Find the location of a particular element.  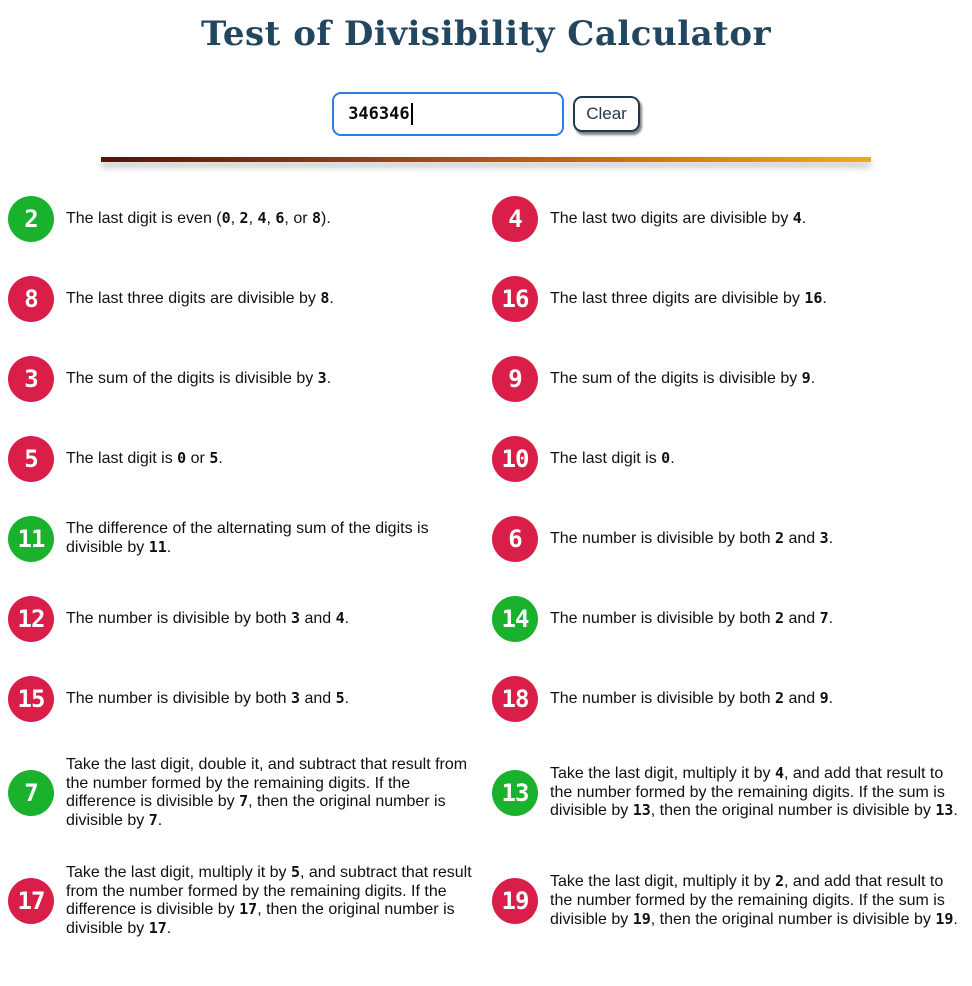

divisor-badge: 5 is located at coordinates (31, 459).